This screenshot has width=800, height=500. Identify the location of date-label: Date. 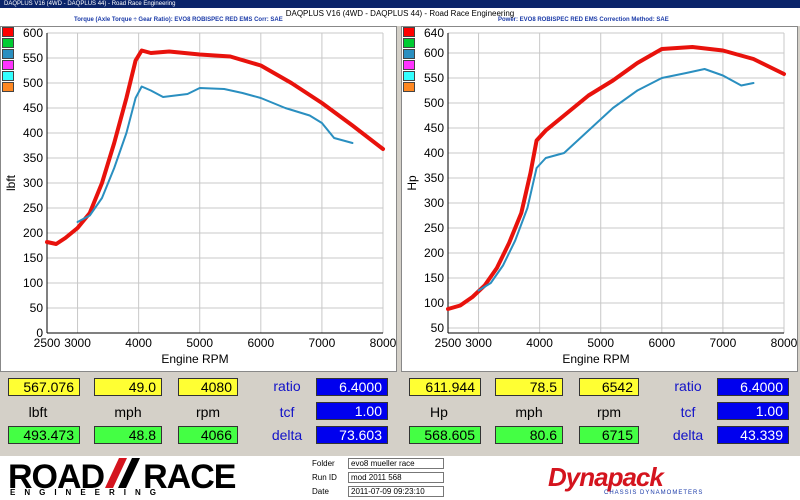
(320, 491).